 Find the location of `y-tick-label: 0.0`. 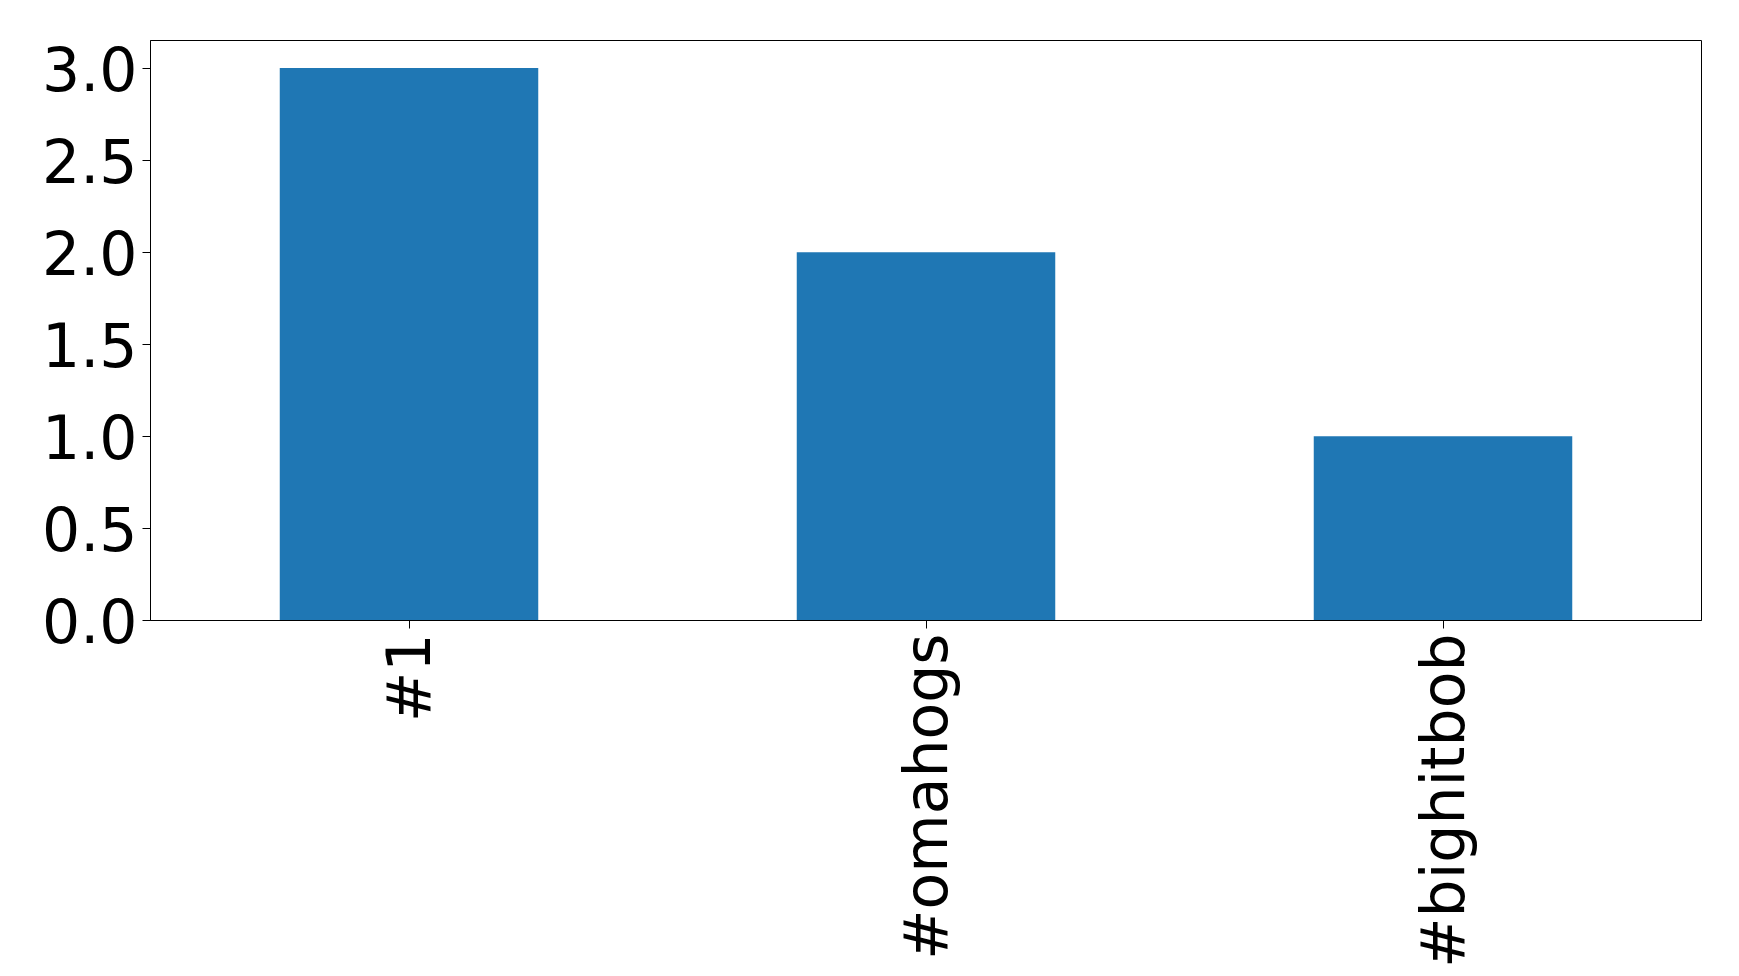

y-tick-label: 0.0 is located at coordinates (90, 622).